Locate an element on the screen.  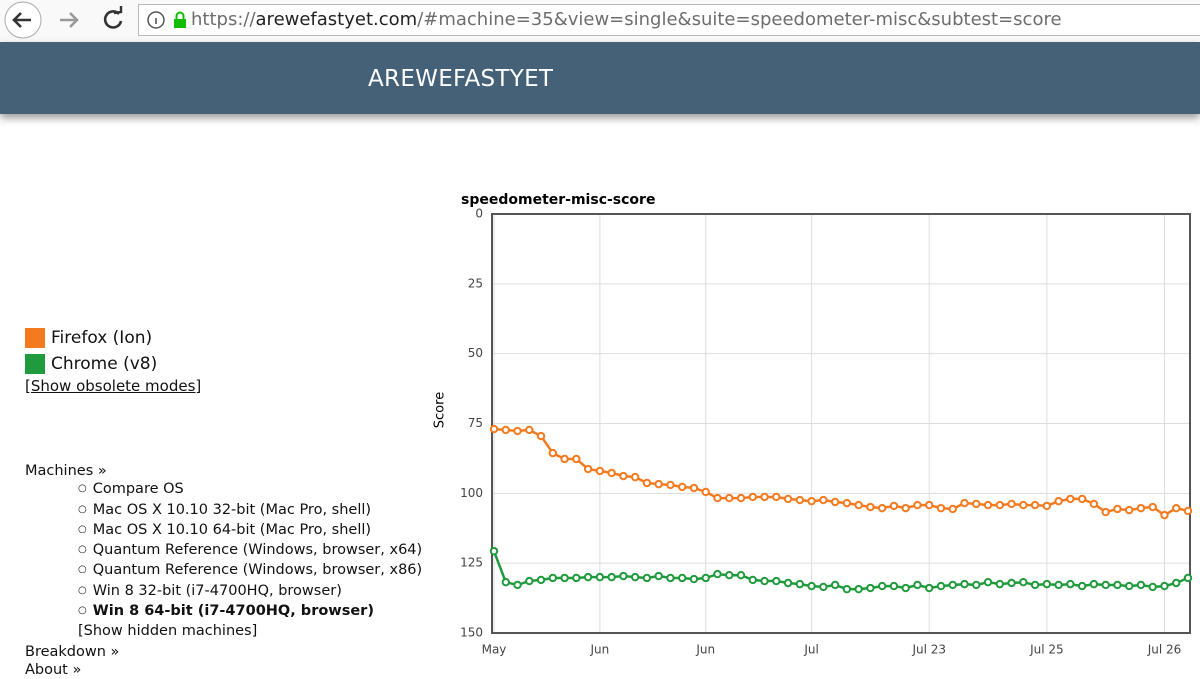
legend-entry: Chrome (v8) is located at coordinates (113, 364).